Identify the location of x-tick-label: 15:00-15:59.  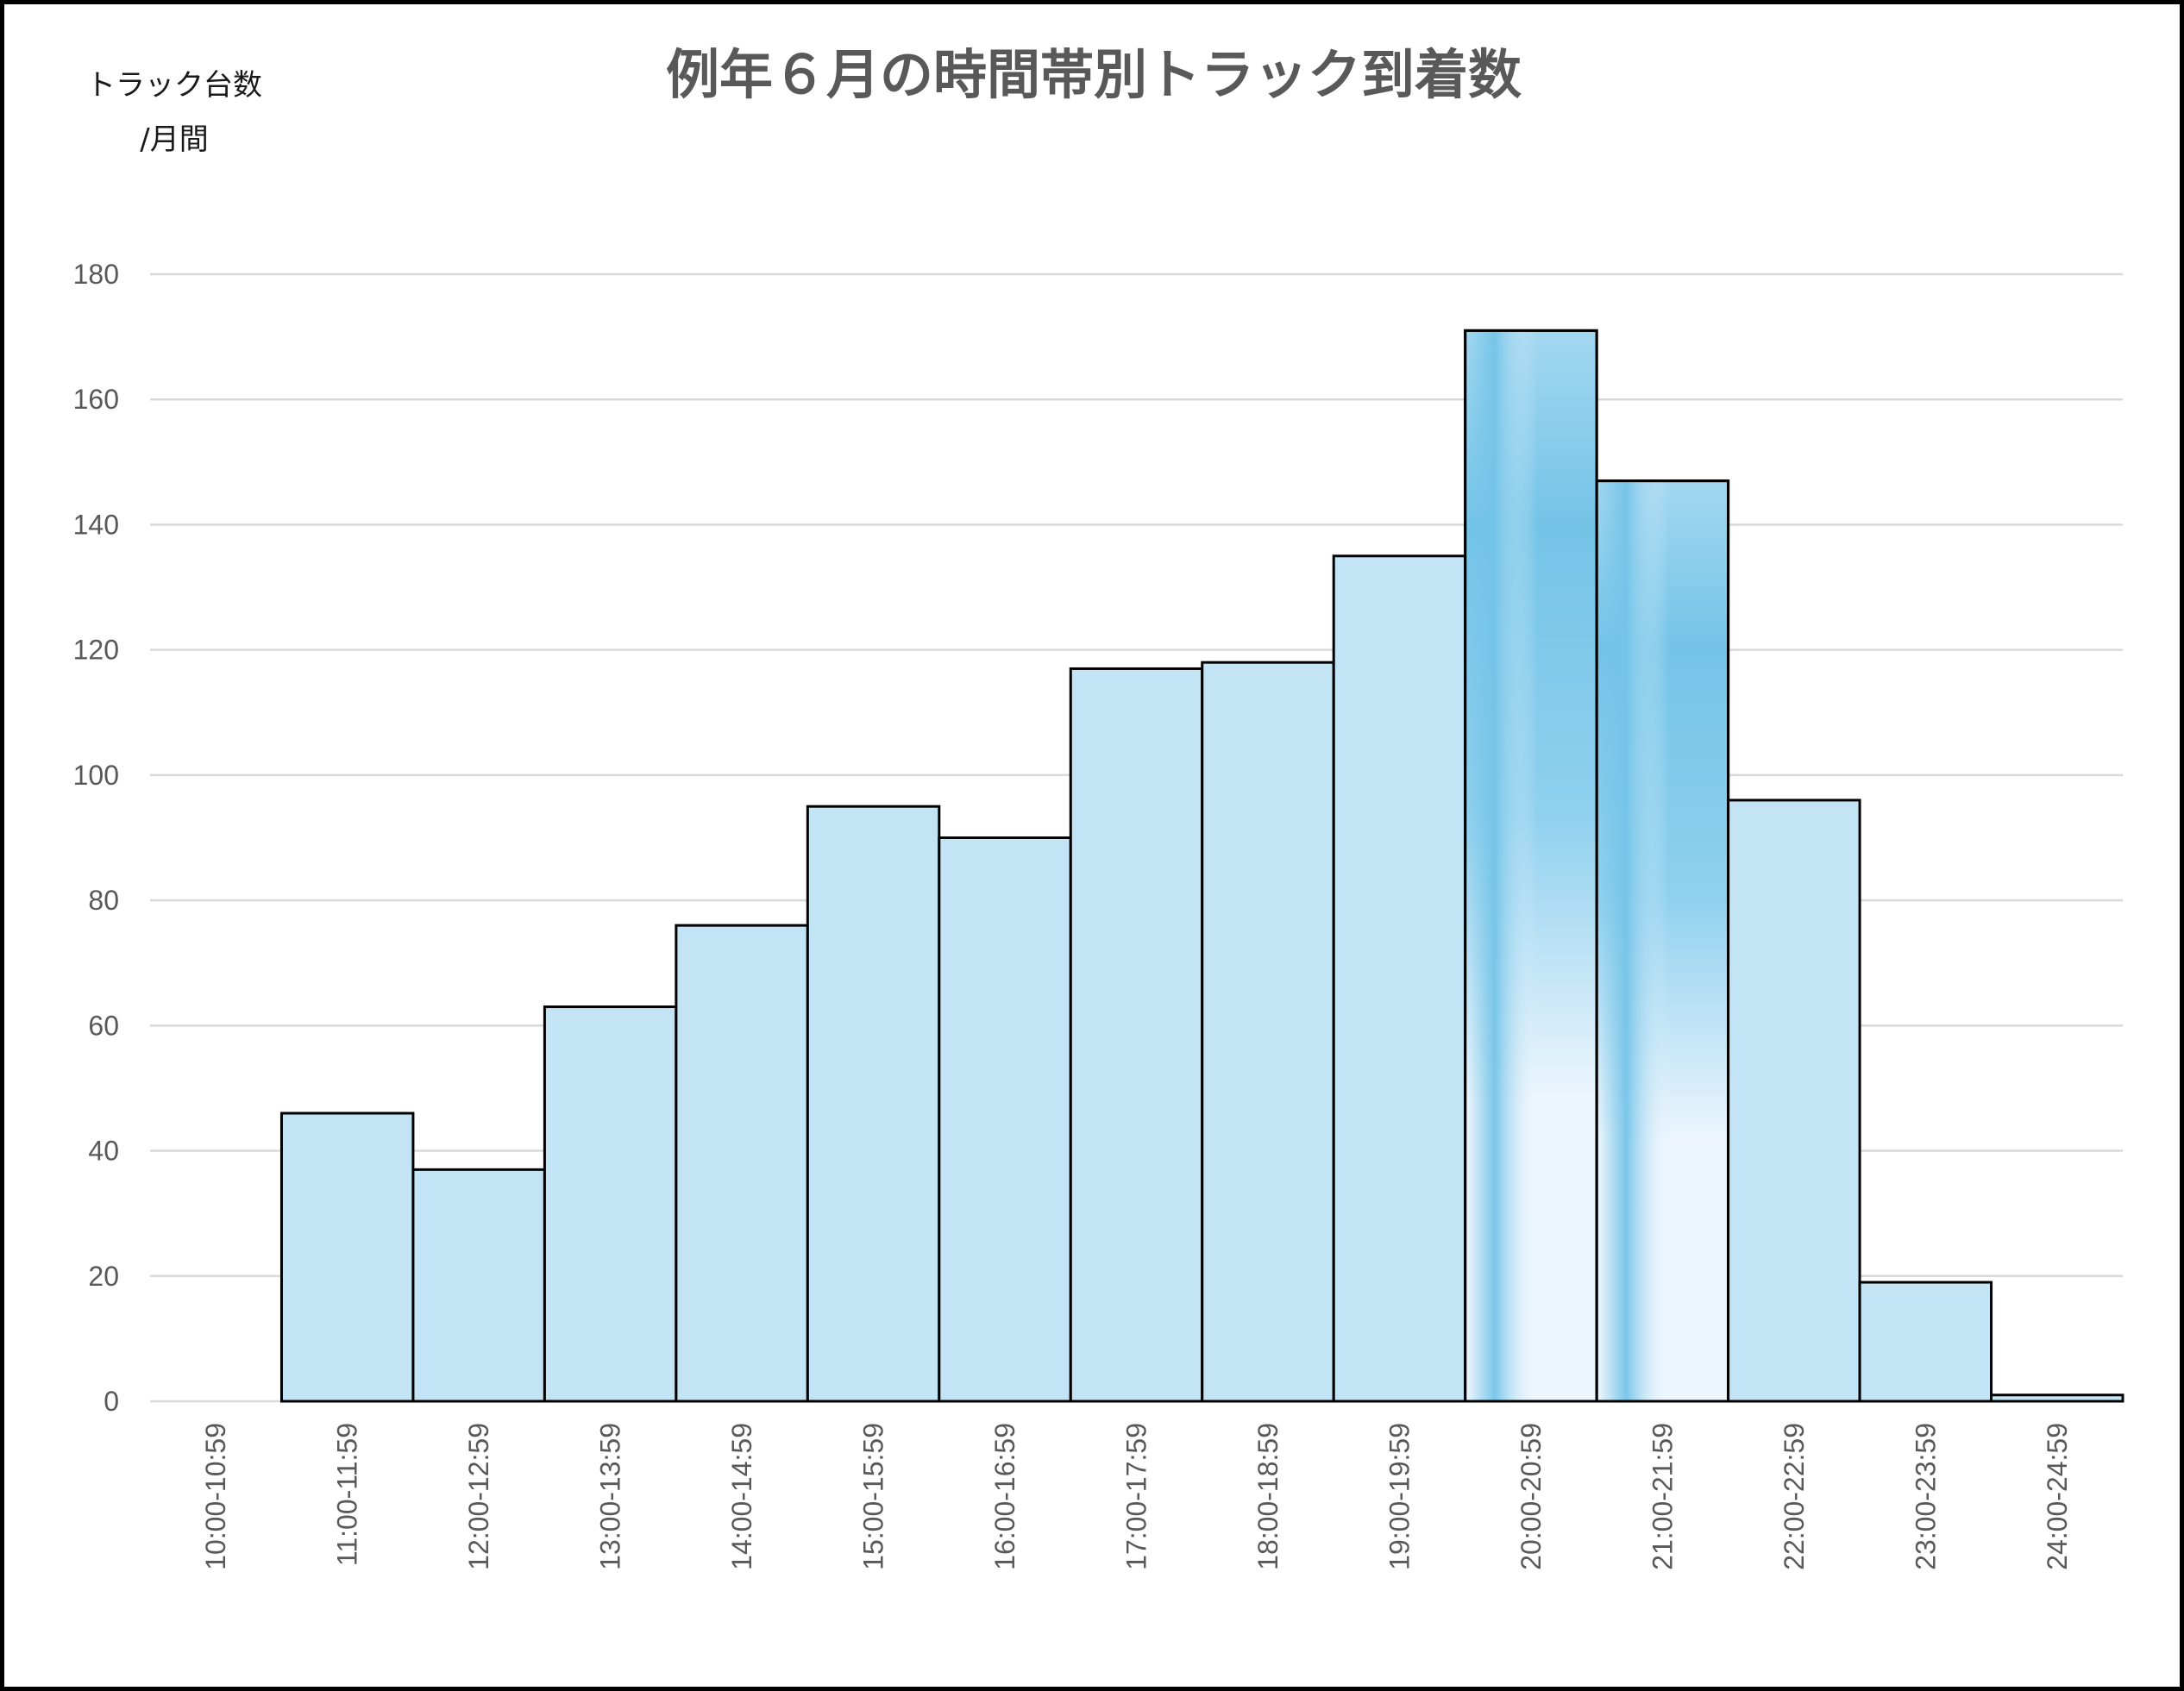
(874, 1496).